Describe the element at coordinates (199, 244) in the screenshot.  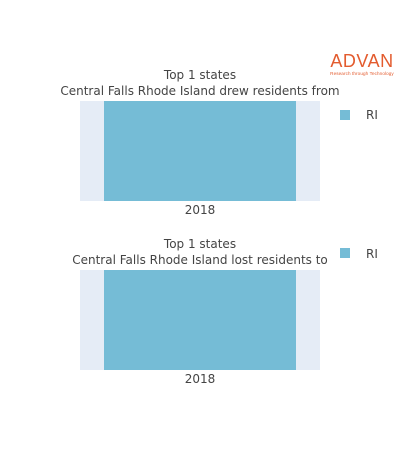
I see `chart-2-title: Top 1 states` at that location.